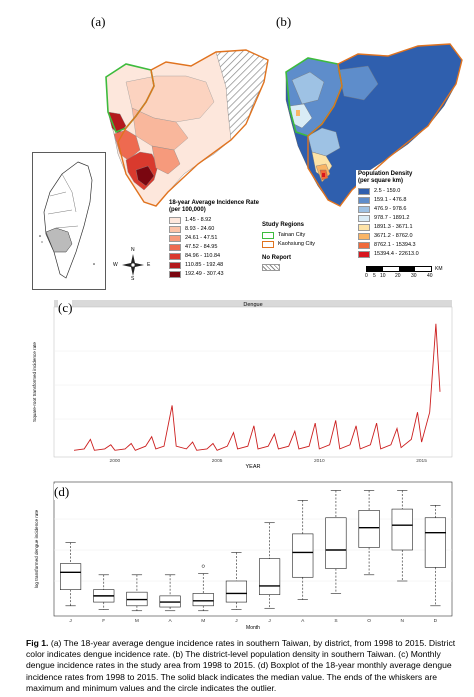 The image size is (474, 697). What do you see at coordinates (193, 128) in the screenshot?
I see `map-a-kaohsiung-border` at bounding box center [193, 128].